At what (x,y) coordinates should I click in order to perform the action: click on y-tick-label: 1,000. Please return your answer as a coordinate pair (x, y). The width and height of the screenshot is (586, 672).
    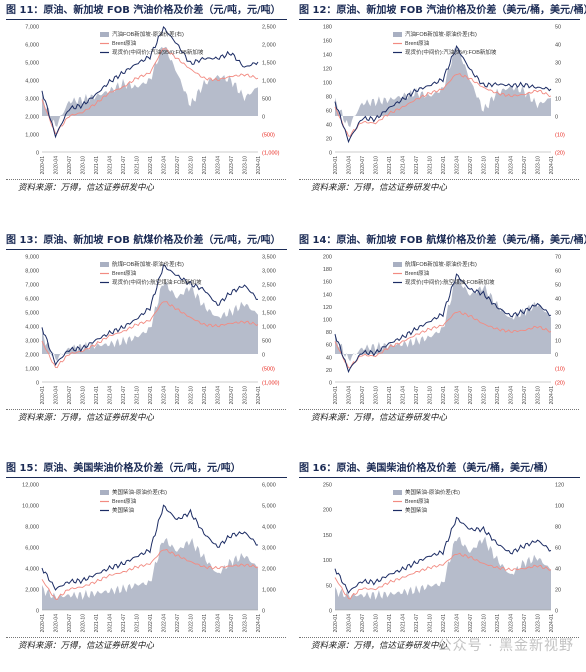
    Looking at the image, I should click on (32, 370).